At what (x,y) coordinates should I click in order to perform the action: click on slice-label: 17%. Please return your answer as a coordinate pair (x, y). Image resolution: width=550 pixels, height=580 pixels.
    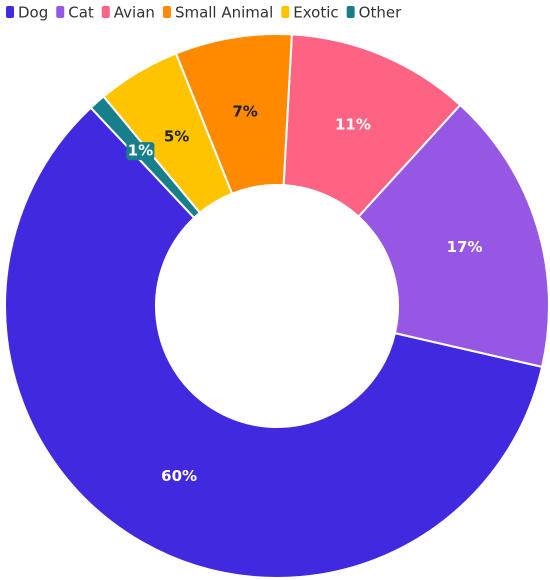
    Looking at the image, I should click on (465, 247).